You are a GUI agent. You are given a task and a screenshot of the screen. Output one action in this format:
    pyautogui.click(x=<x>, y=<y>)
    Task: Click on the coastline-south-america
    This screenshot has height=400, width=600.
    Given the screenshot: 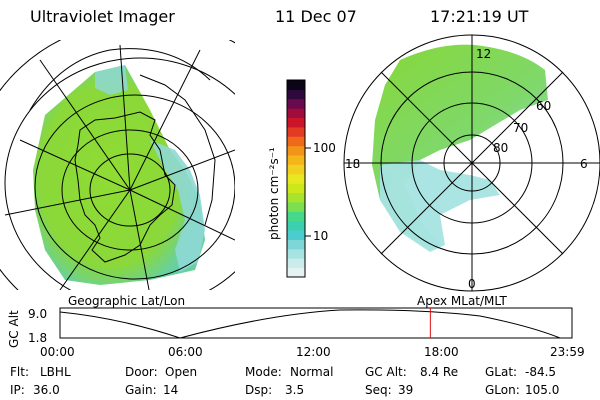 What is the action you would take?
    pyautogui.click(x=177, y=150)
    